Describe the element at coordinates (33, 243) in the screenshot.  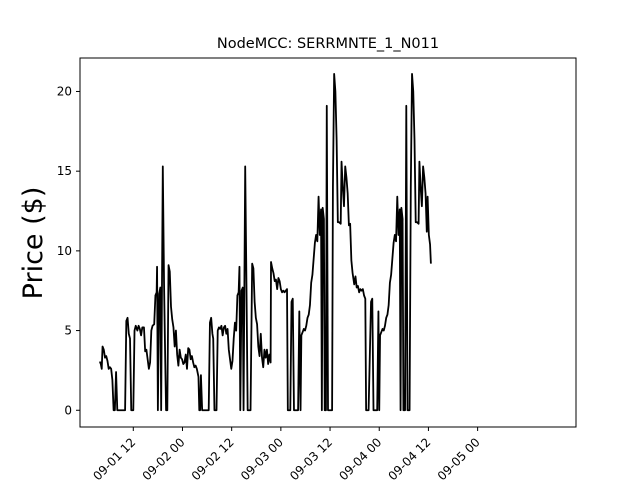
I see `y-axis-label: Price ($)` at that location.